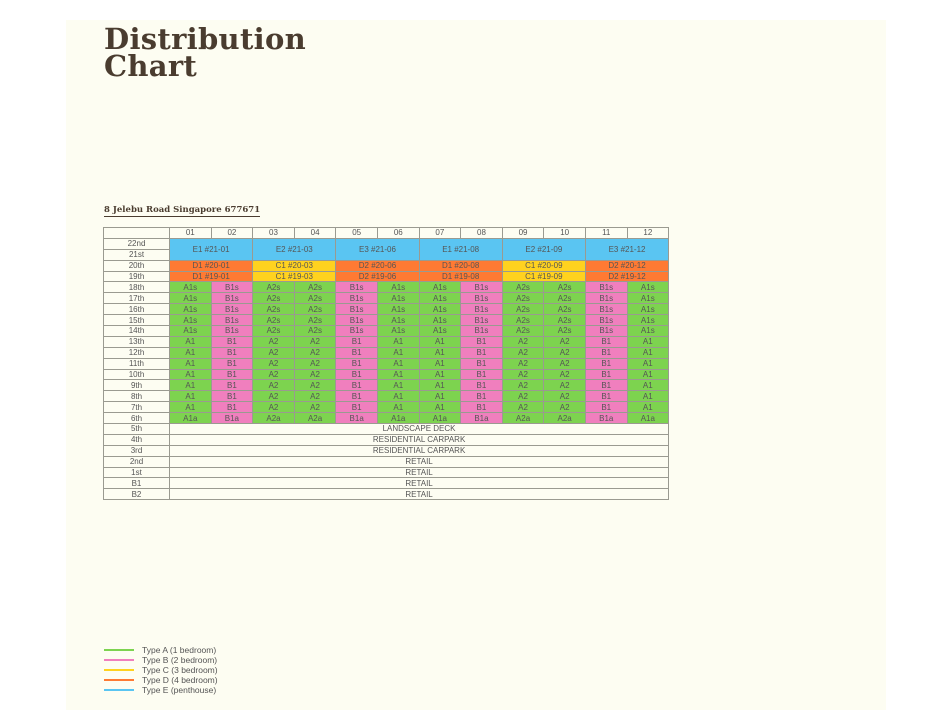 This screenshot has width=943, height=717. What do you see at coordinates (627, 249) in the screenshot?
I see `unit-cell: E3 #21-12` at bounding box center [627, 249].